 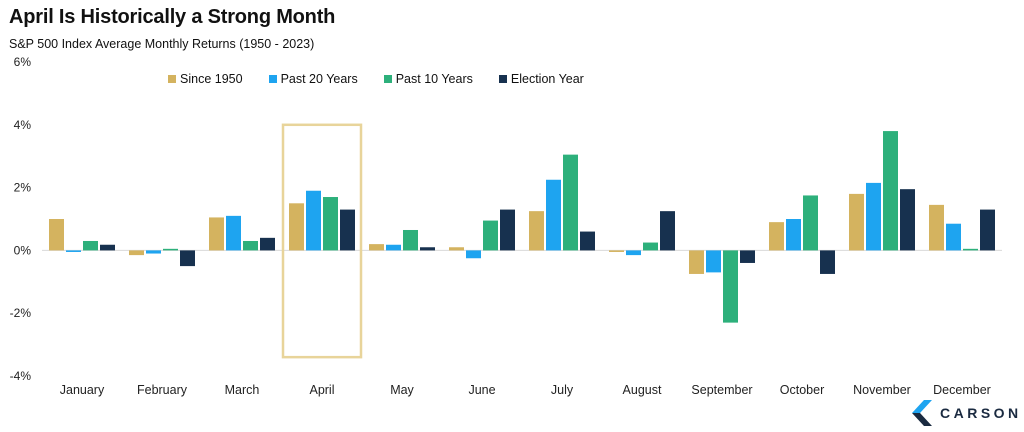 I want to click on x-category-label: March, so click(x=242, y=390).